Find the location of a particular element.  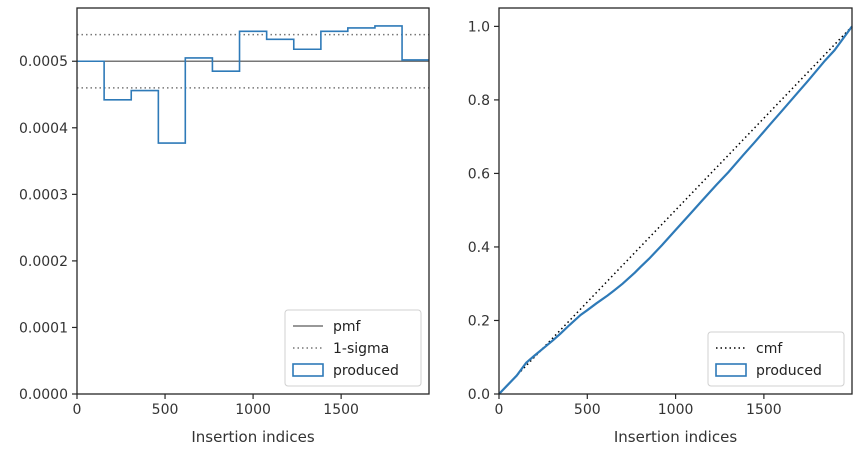

y-tick-label: 1.0 is located at coordinates (479, 27).